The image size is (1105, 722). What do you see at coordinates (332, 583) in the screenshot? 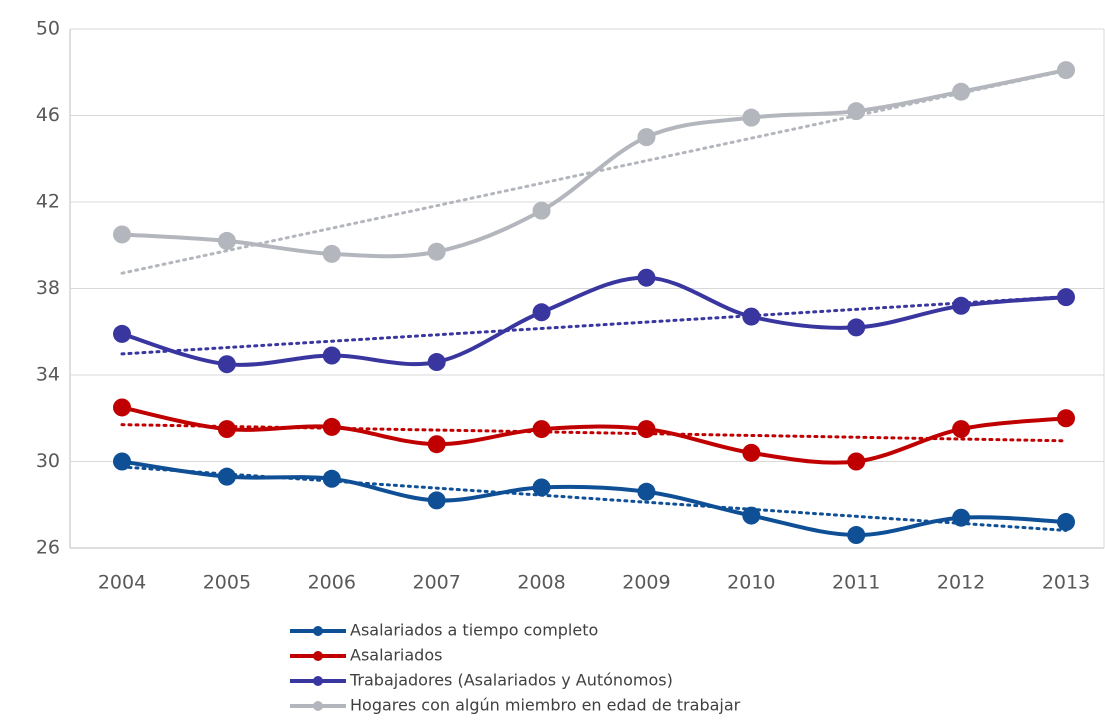
I see `x-tick-label: 2006` at bounding box center [332, 583].